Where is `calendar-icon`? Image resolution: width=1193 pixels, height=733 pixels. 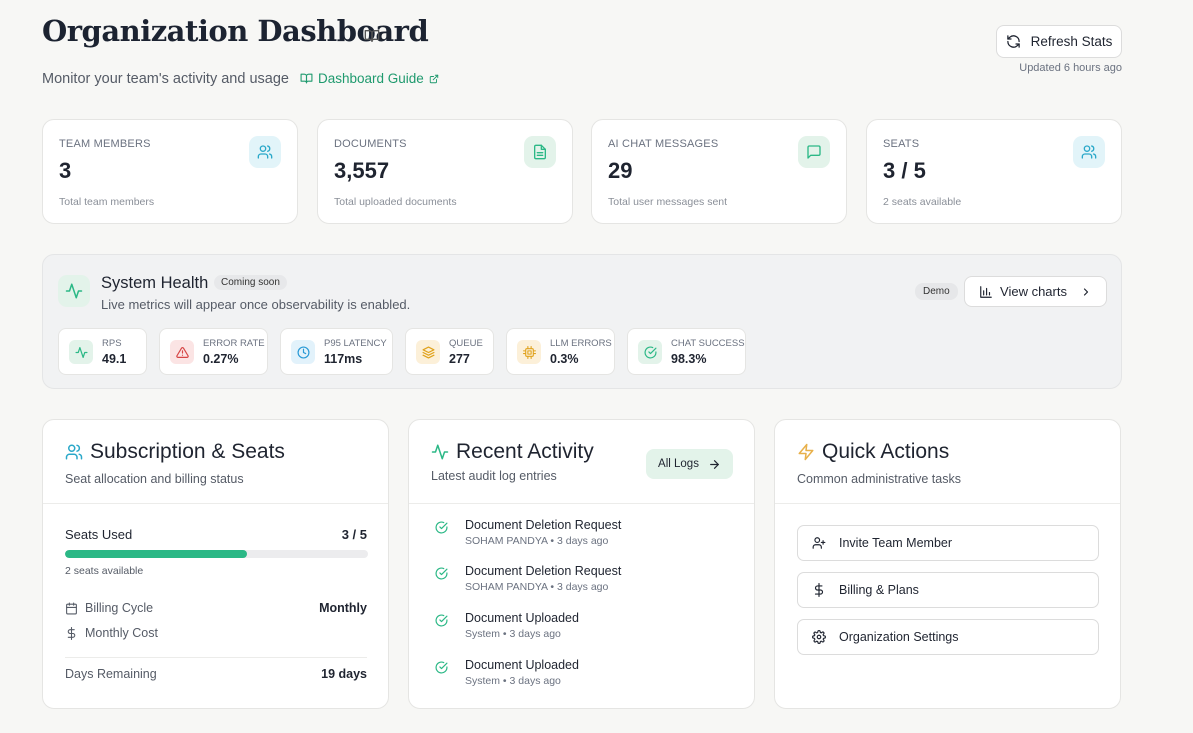 calendar-icon is located at coordinates (71, 608).